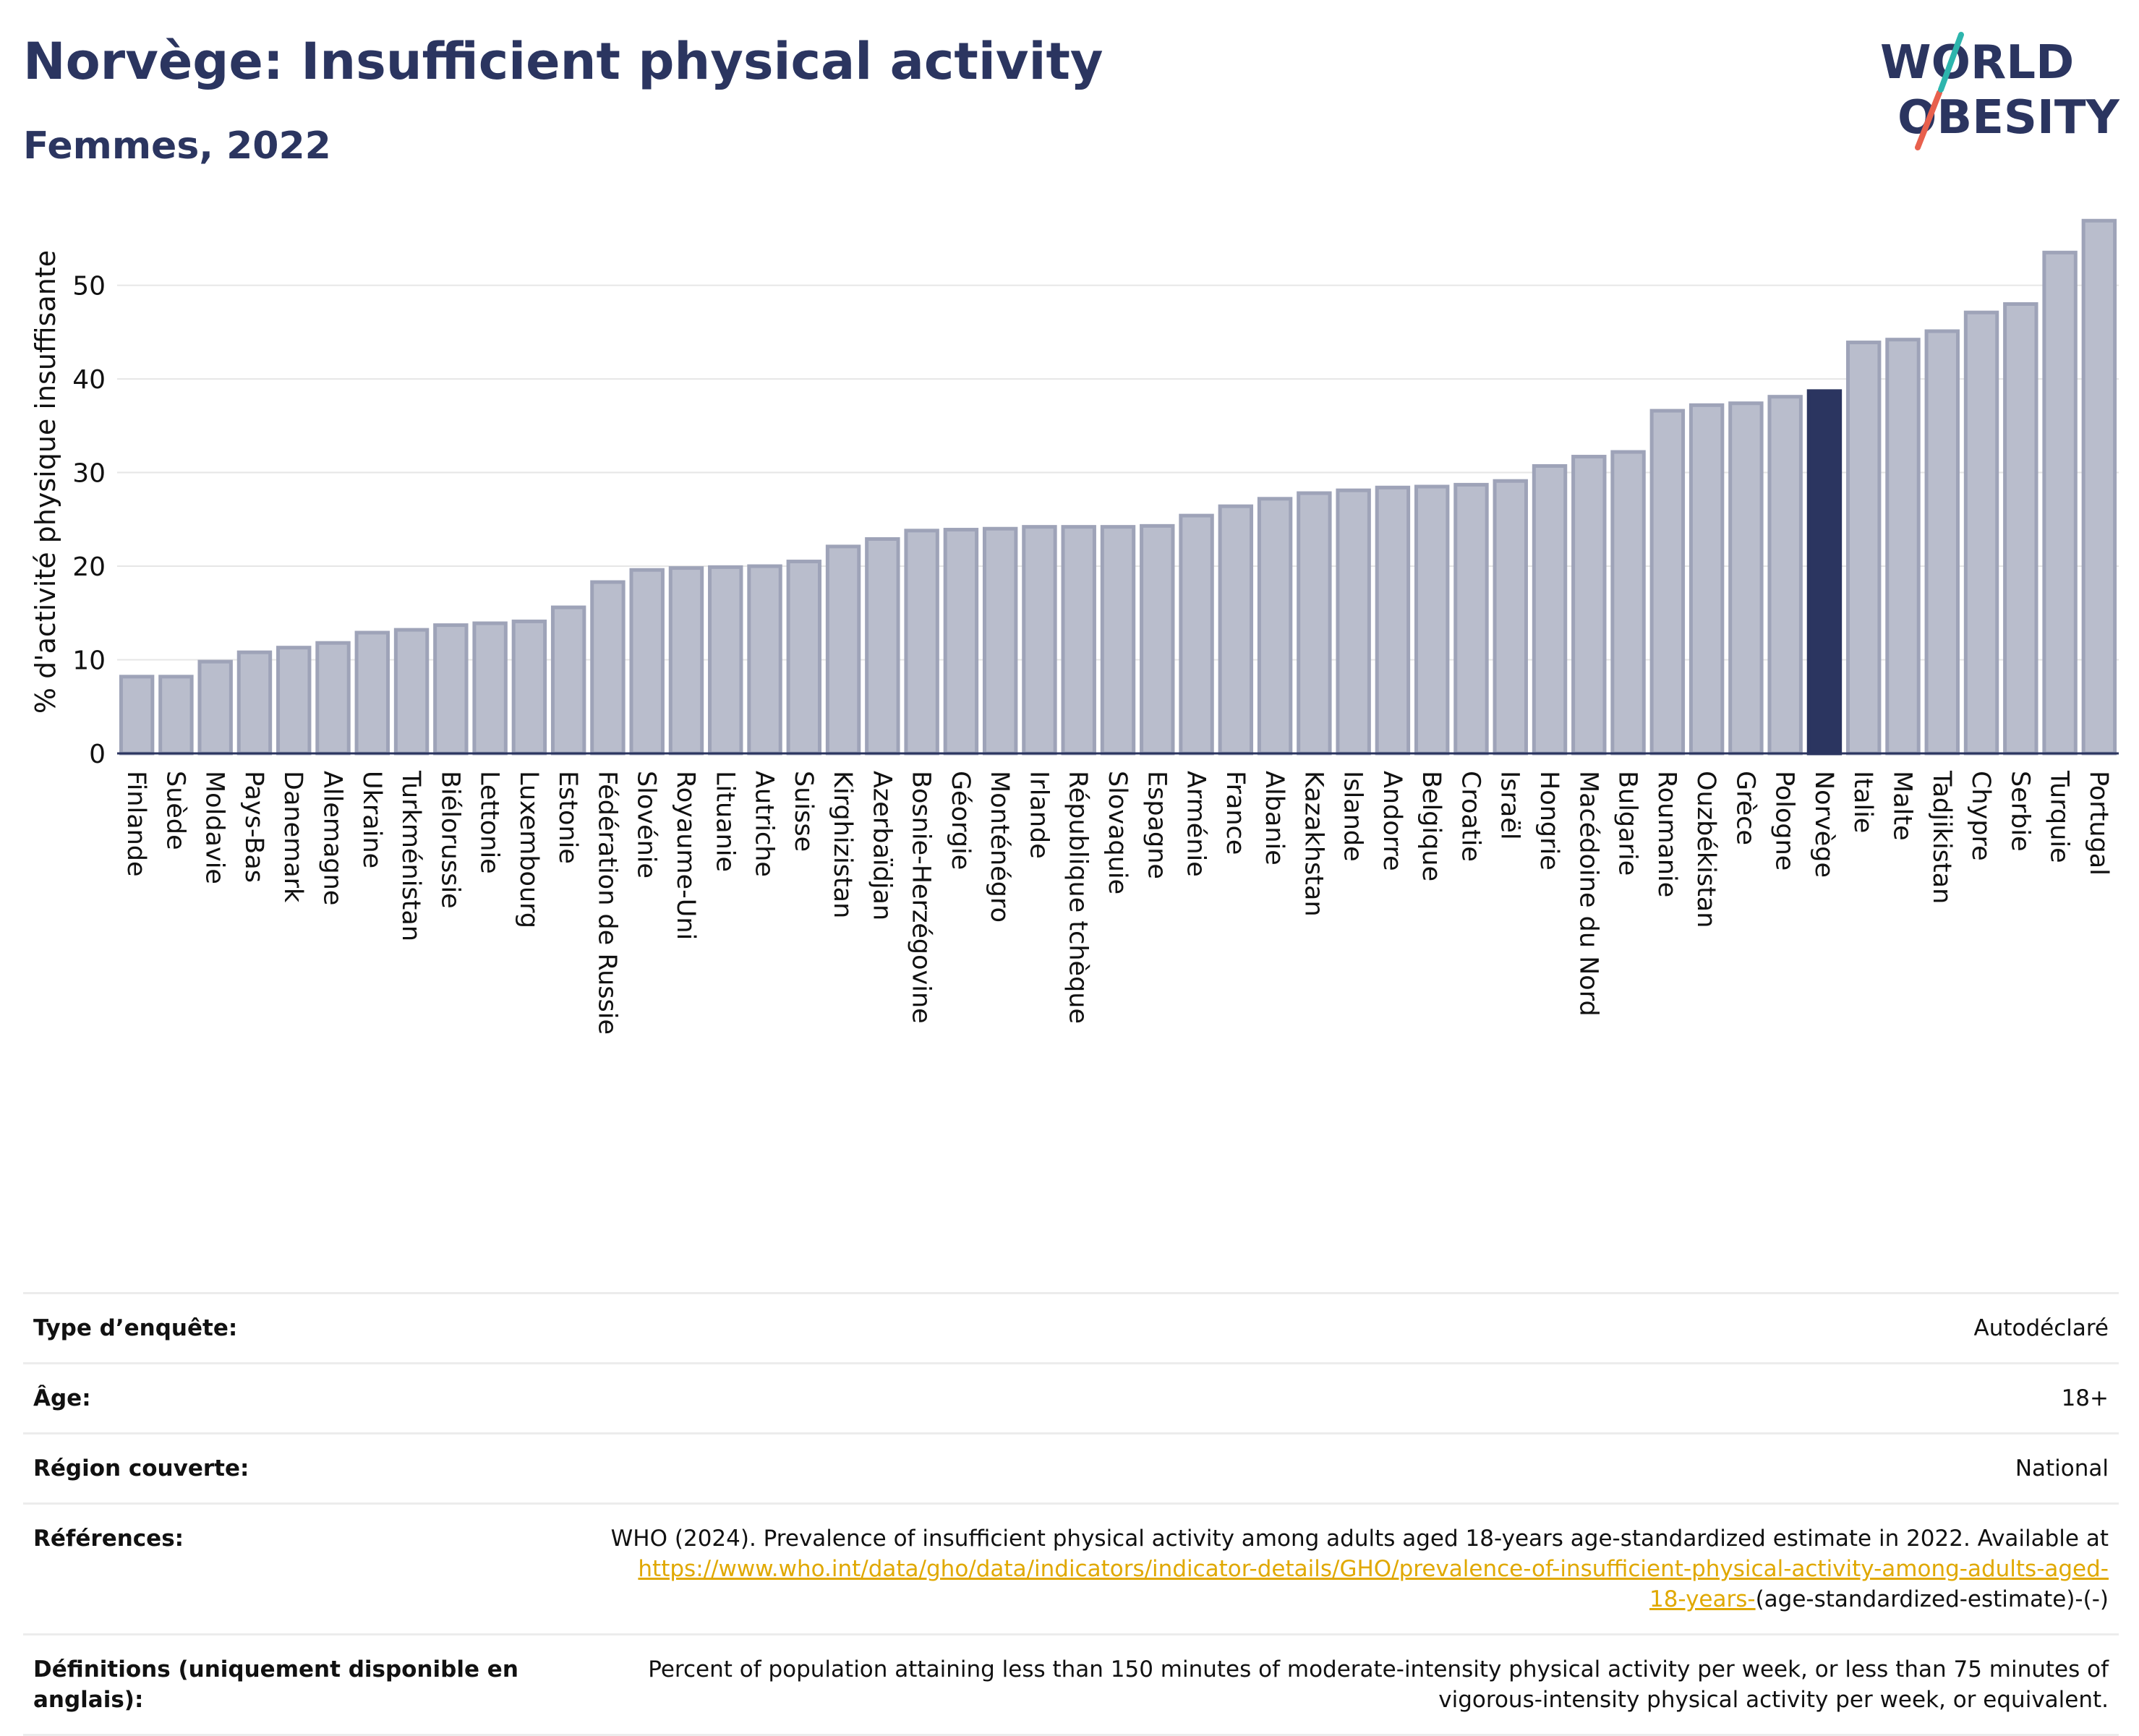 Image resolution: width=2139 pixels, height=1736 pixels. Describe the element at coordinates (1981, 533) in the screenshot. I see `bar-Chypre` at that location.